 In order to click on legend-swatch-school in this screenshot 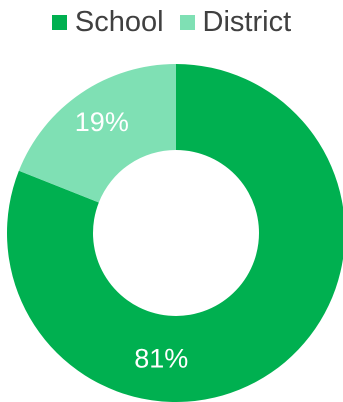, I will do `click(59, 22)`.